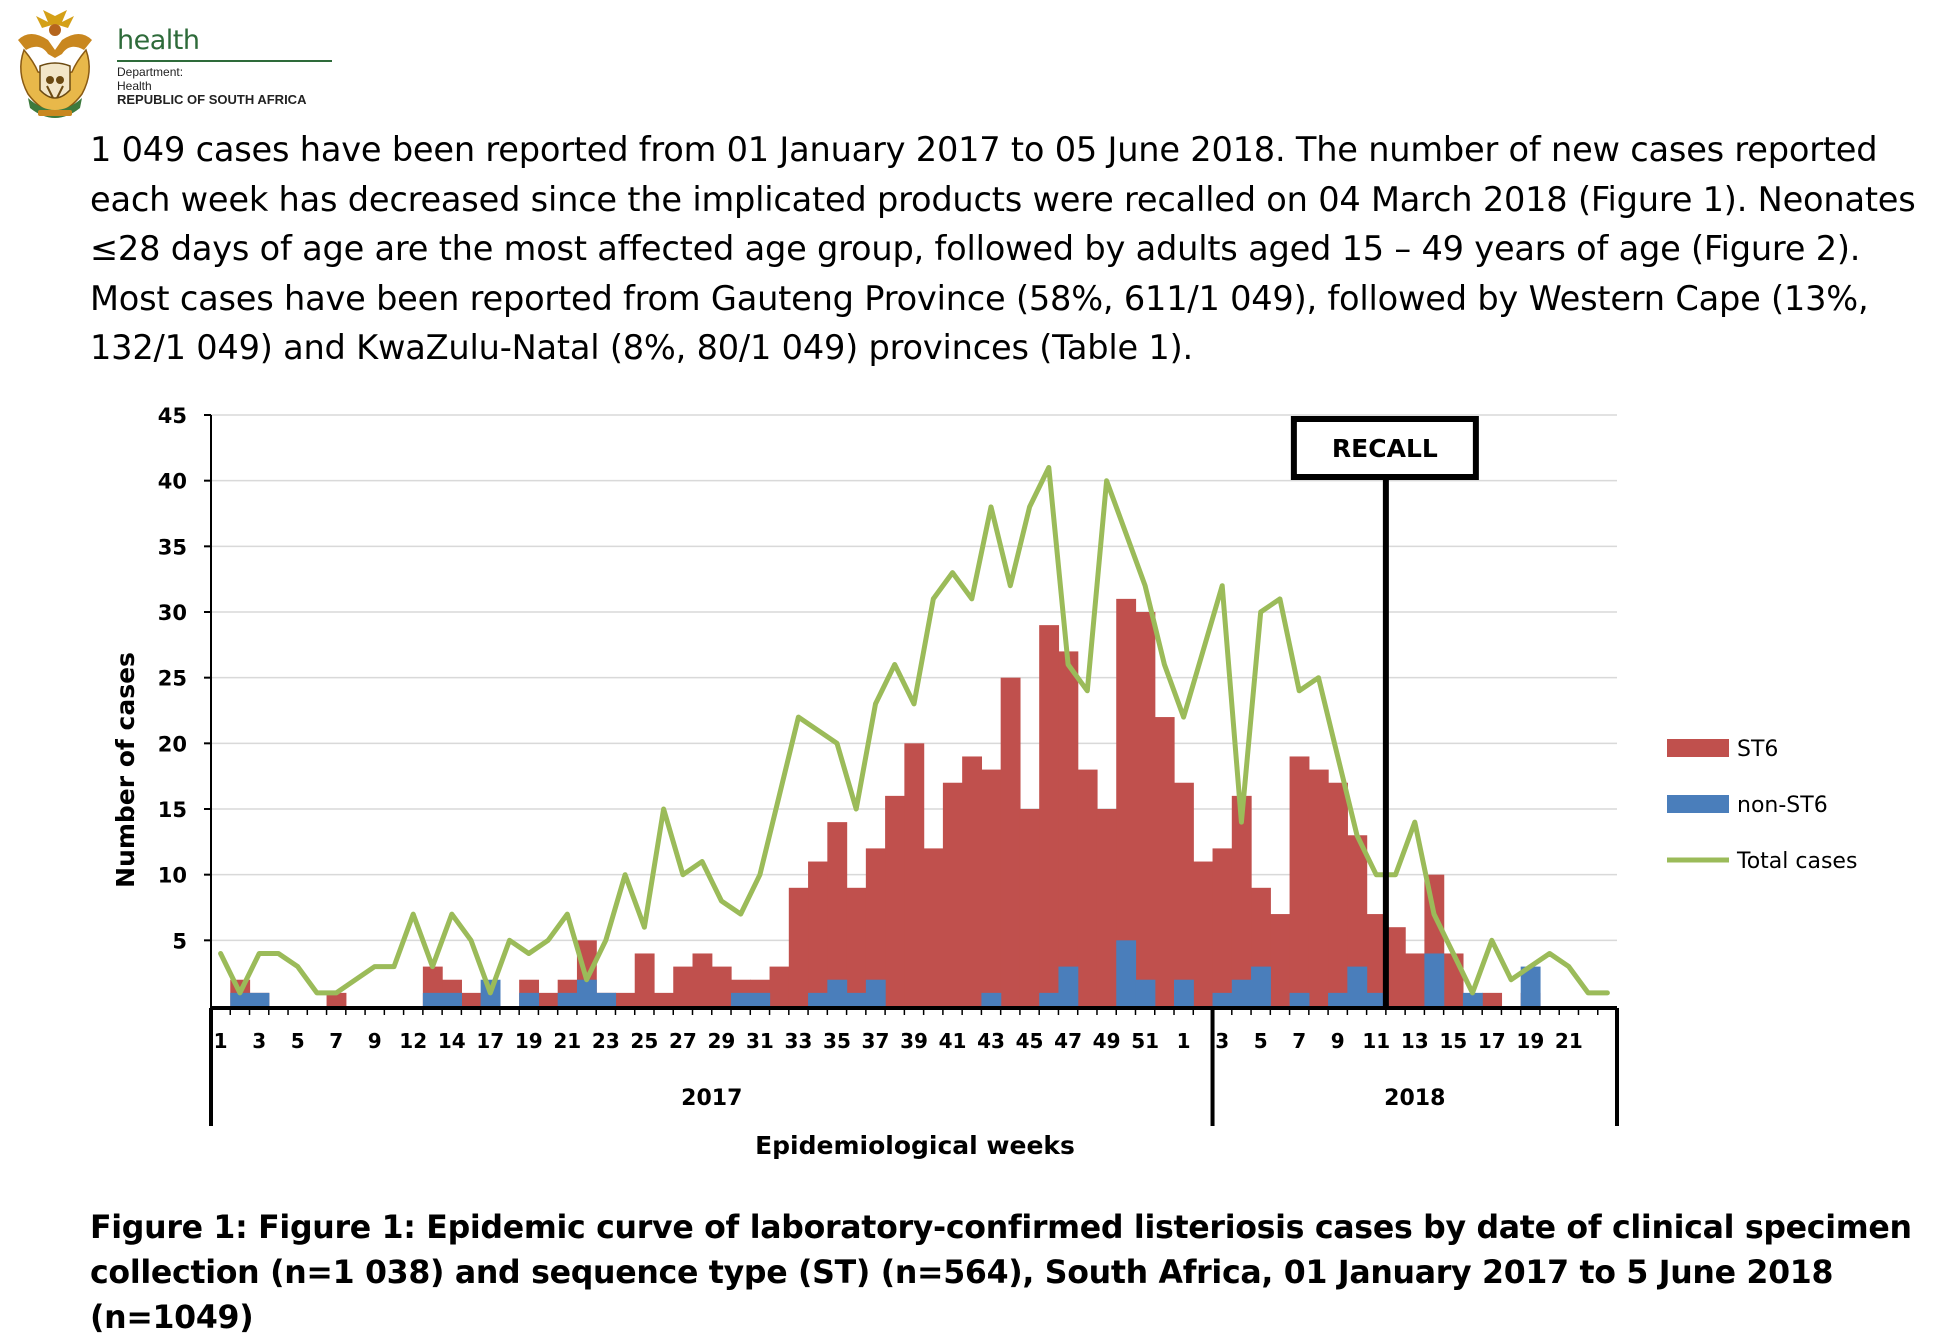  I want to click on y-tick-label: 15, so click(172, 810).